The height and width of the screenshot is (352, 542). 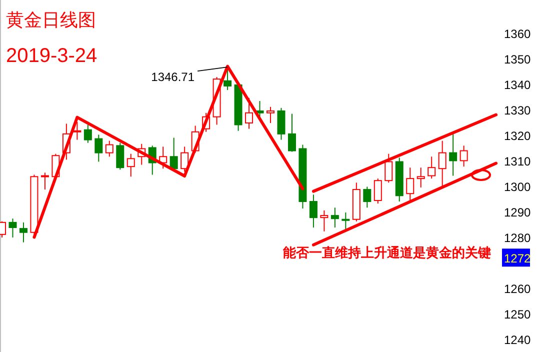 I want to click on y-tick-label: 1320, so click(x=518, y=136).